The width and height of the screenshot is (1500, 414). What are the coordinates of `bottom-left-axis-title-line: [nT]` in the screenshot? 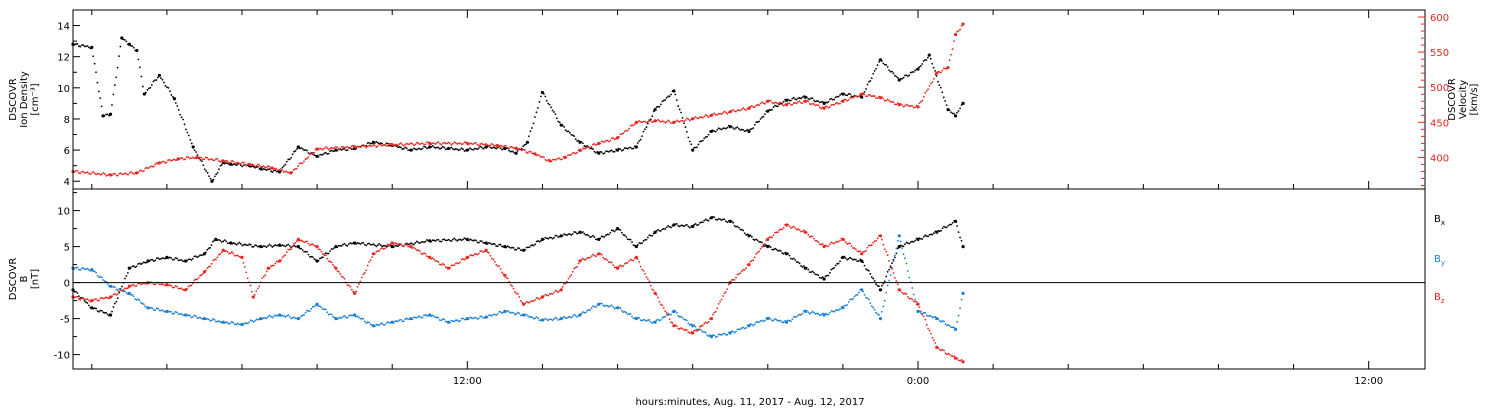 It's located at (35, 279).